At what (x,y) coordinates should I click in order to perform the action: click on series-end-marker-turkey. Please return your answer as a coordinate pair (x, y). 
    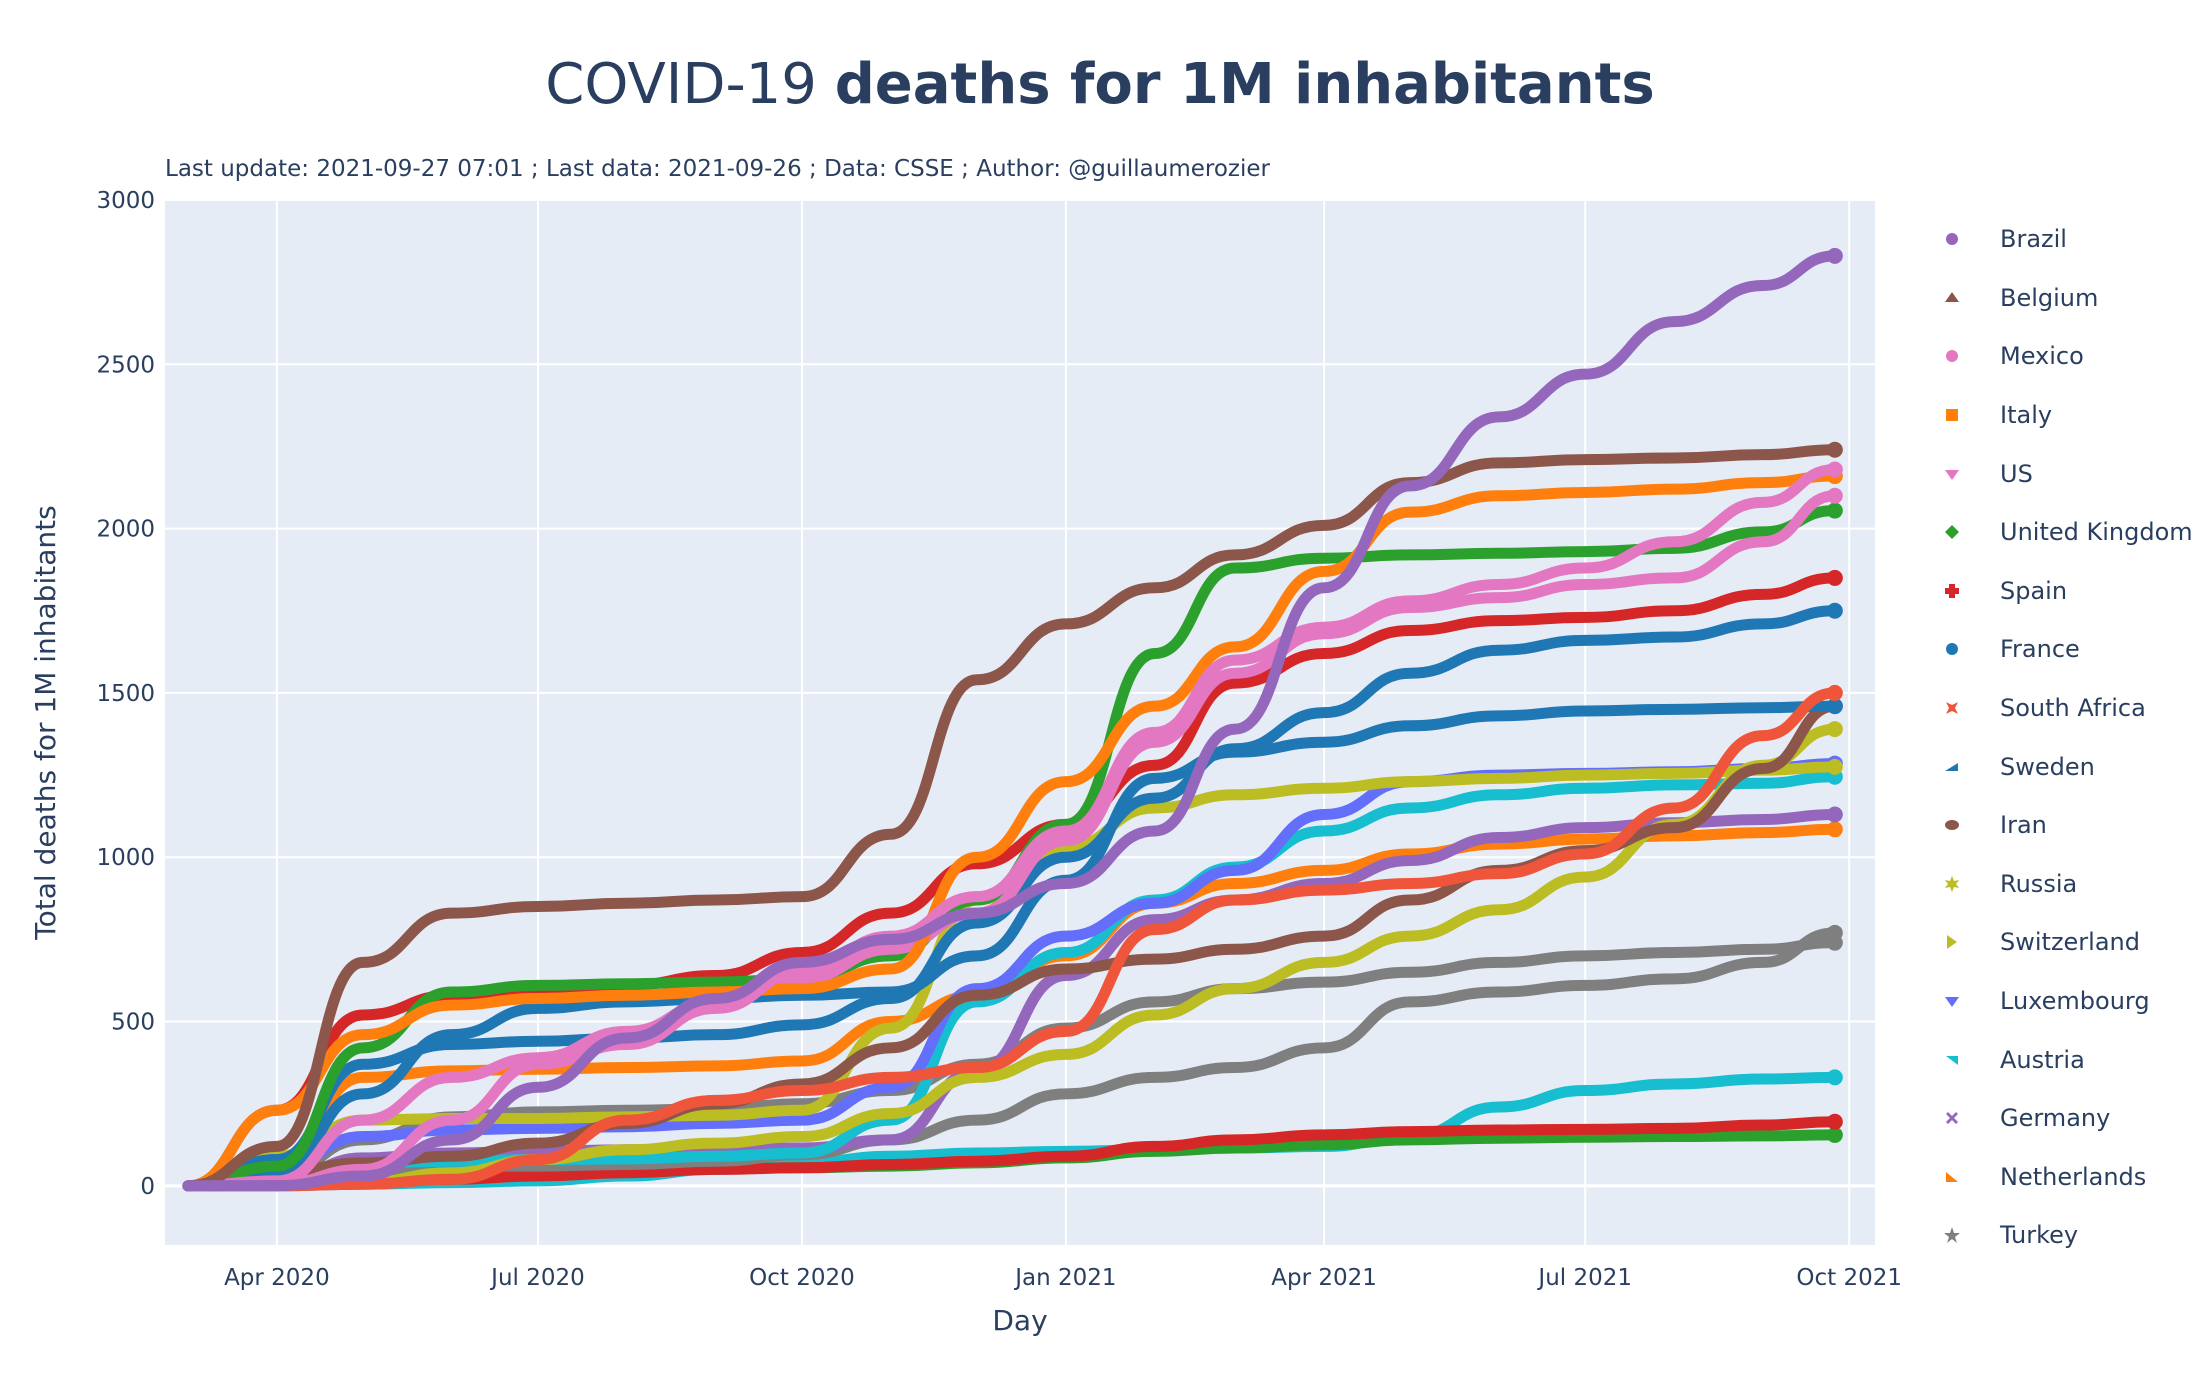
    Looking at the image, I should click on (1834, 932).